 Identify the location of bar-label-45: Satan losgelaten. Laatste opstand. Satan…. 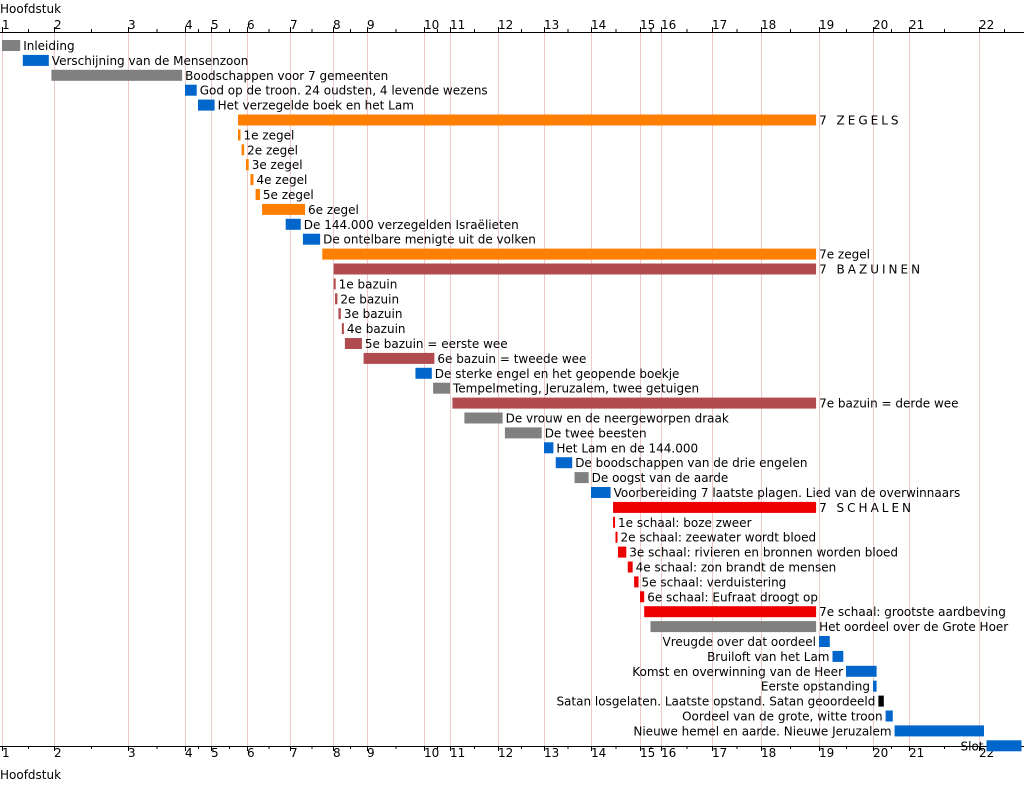
(715, 702).